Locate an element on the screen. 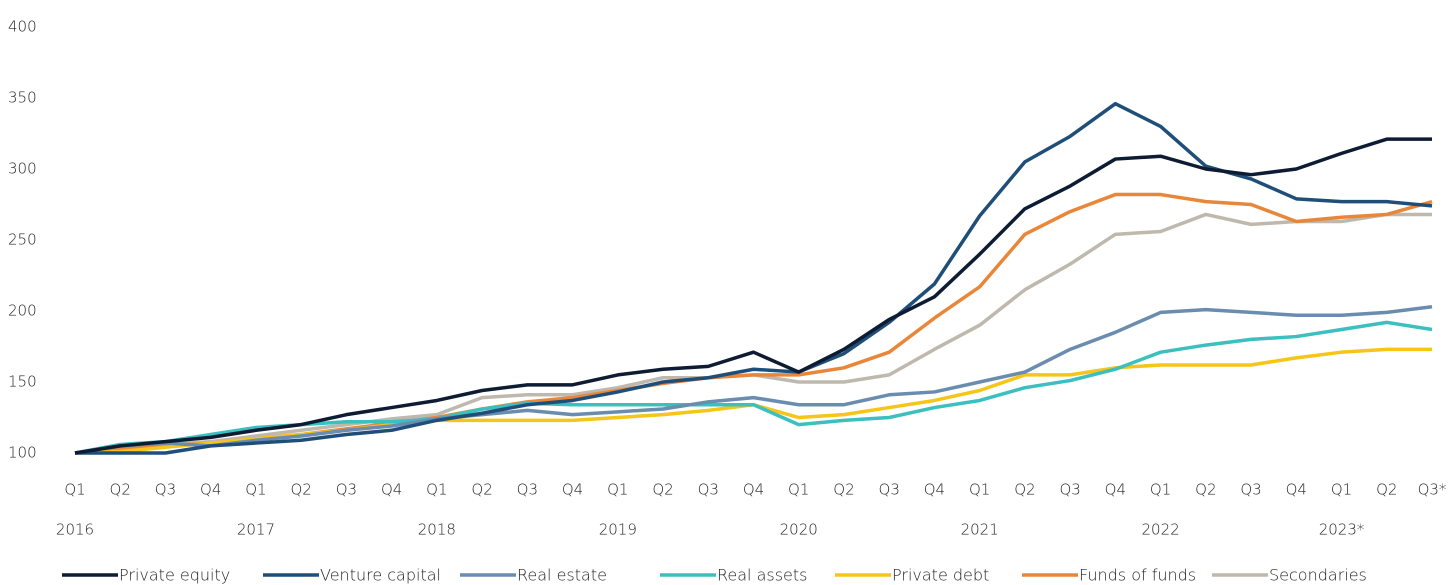 Image resolution: width=1449 pixels, height=585 pixels. year-label: 2017 is located at coordinates (256, 530).